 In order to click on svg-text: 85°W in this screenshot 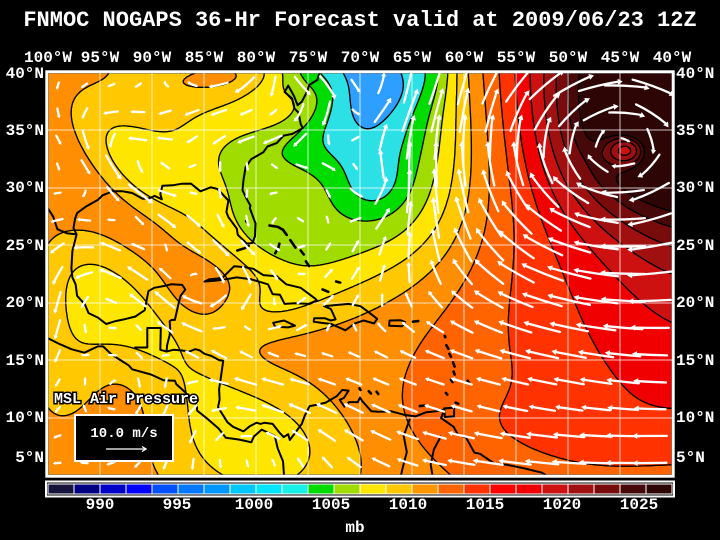, I will do `click(204, 58)`.